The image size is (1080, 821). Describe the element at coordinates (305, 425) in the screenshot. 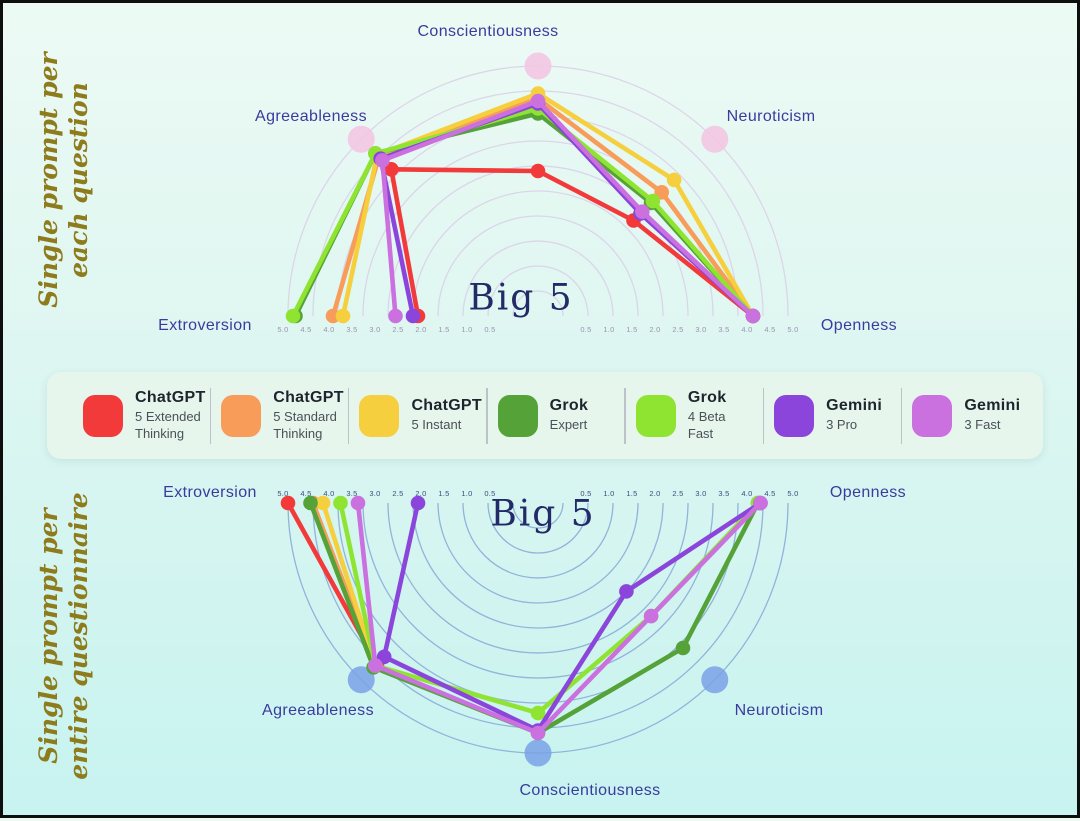

I see `legend-variant: 5 Standard Thinking` at that location.